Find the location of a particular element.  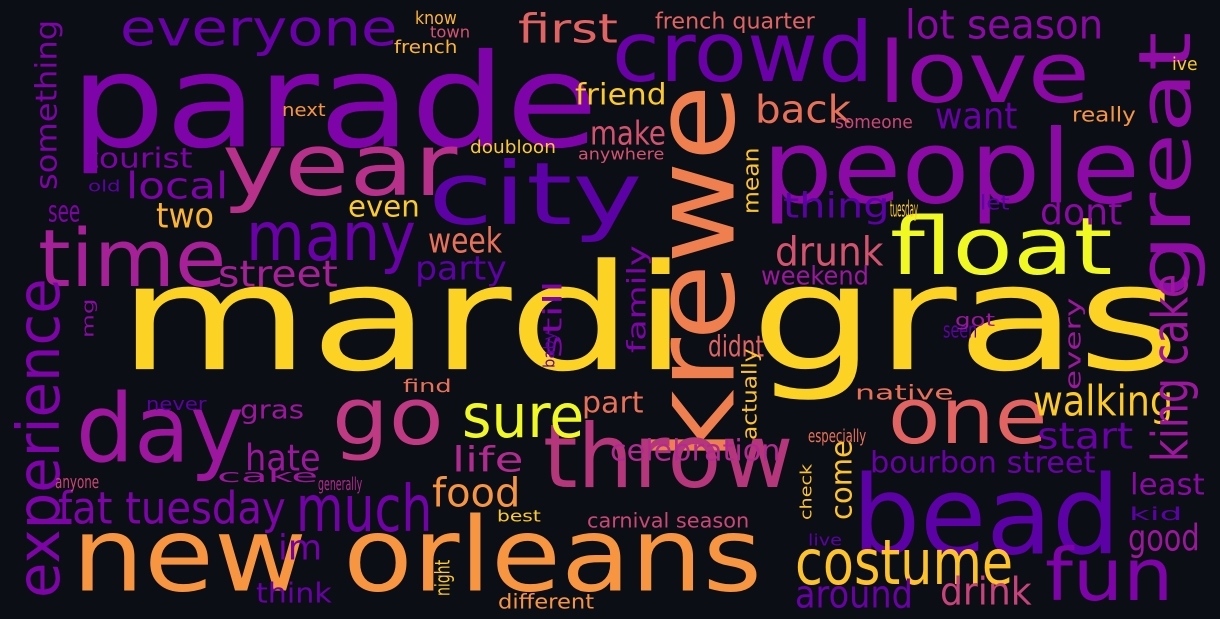

word-street: street is located at coordinates (278, 274).